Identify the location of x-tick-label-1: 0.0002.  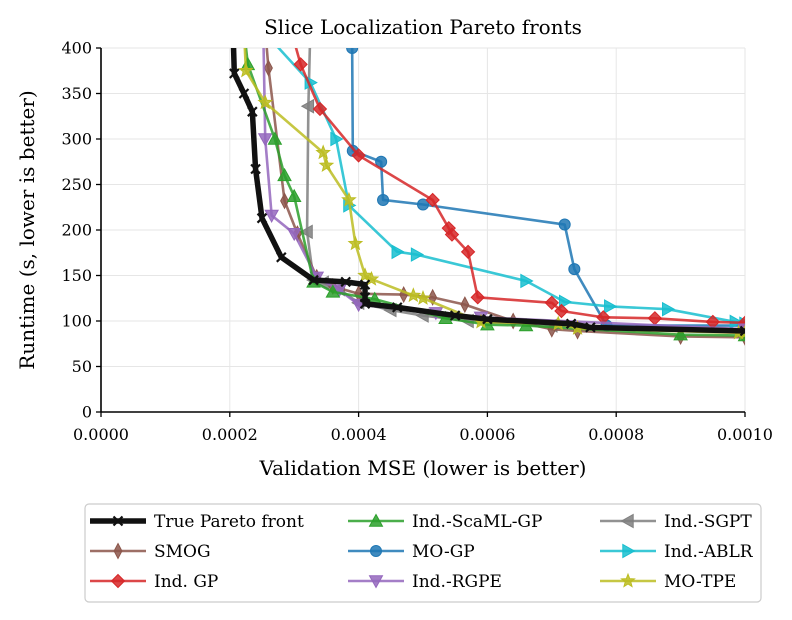
(230, 434).